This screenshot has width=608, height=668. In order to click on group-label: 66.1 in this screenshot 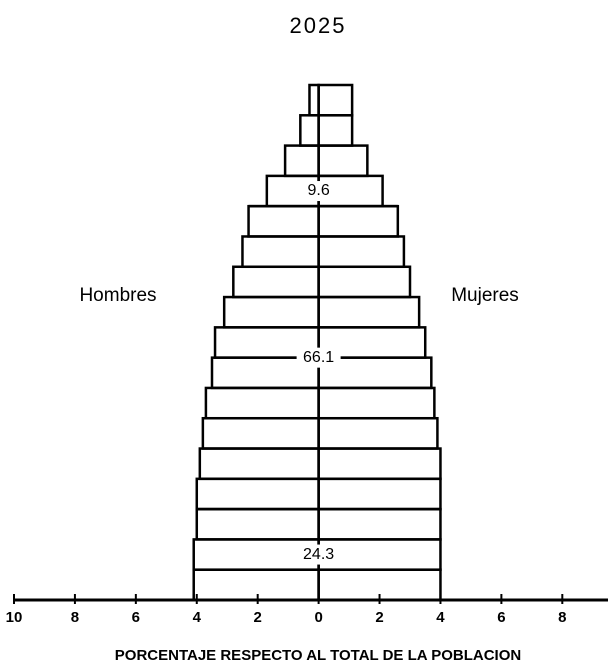, I will do `click(318, 357)`.